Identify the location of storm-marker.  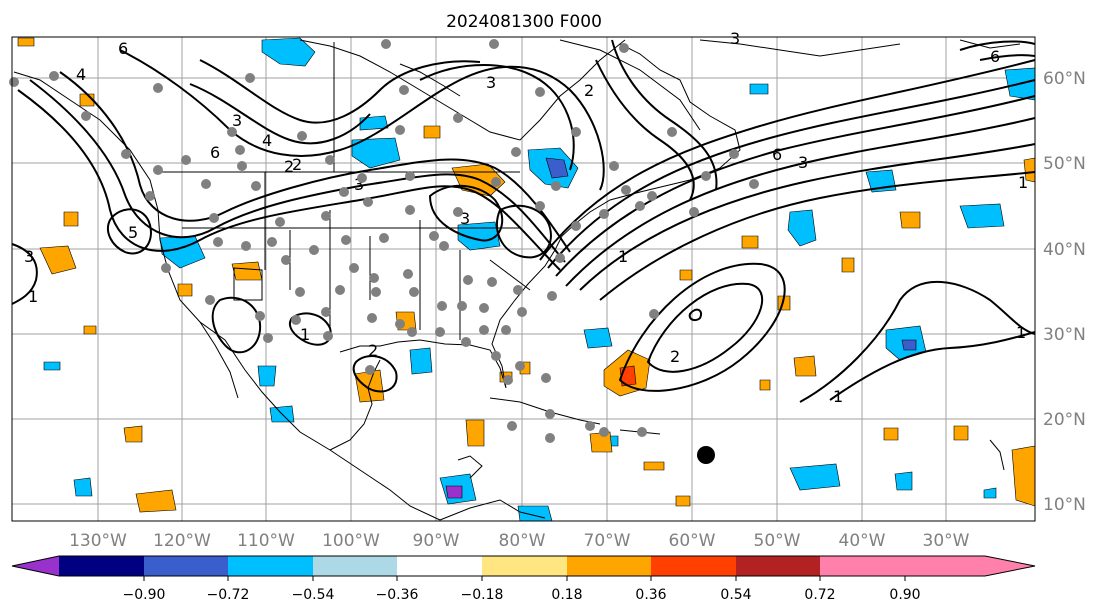
(706, 455).